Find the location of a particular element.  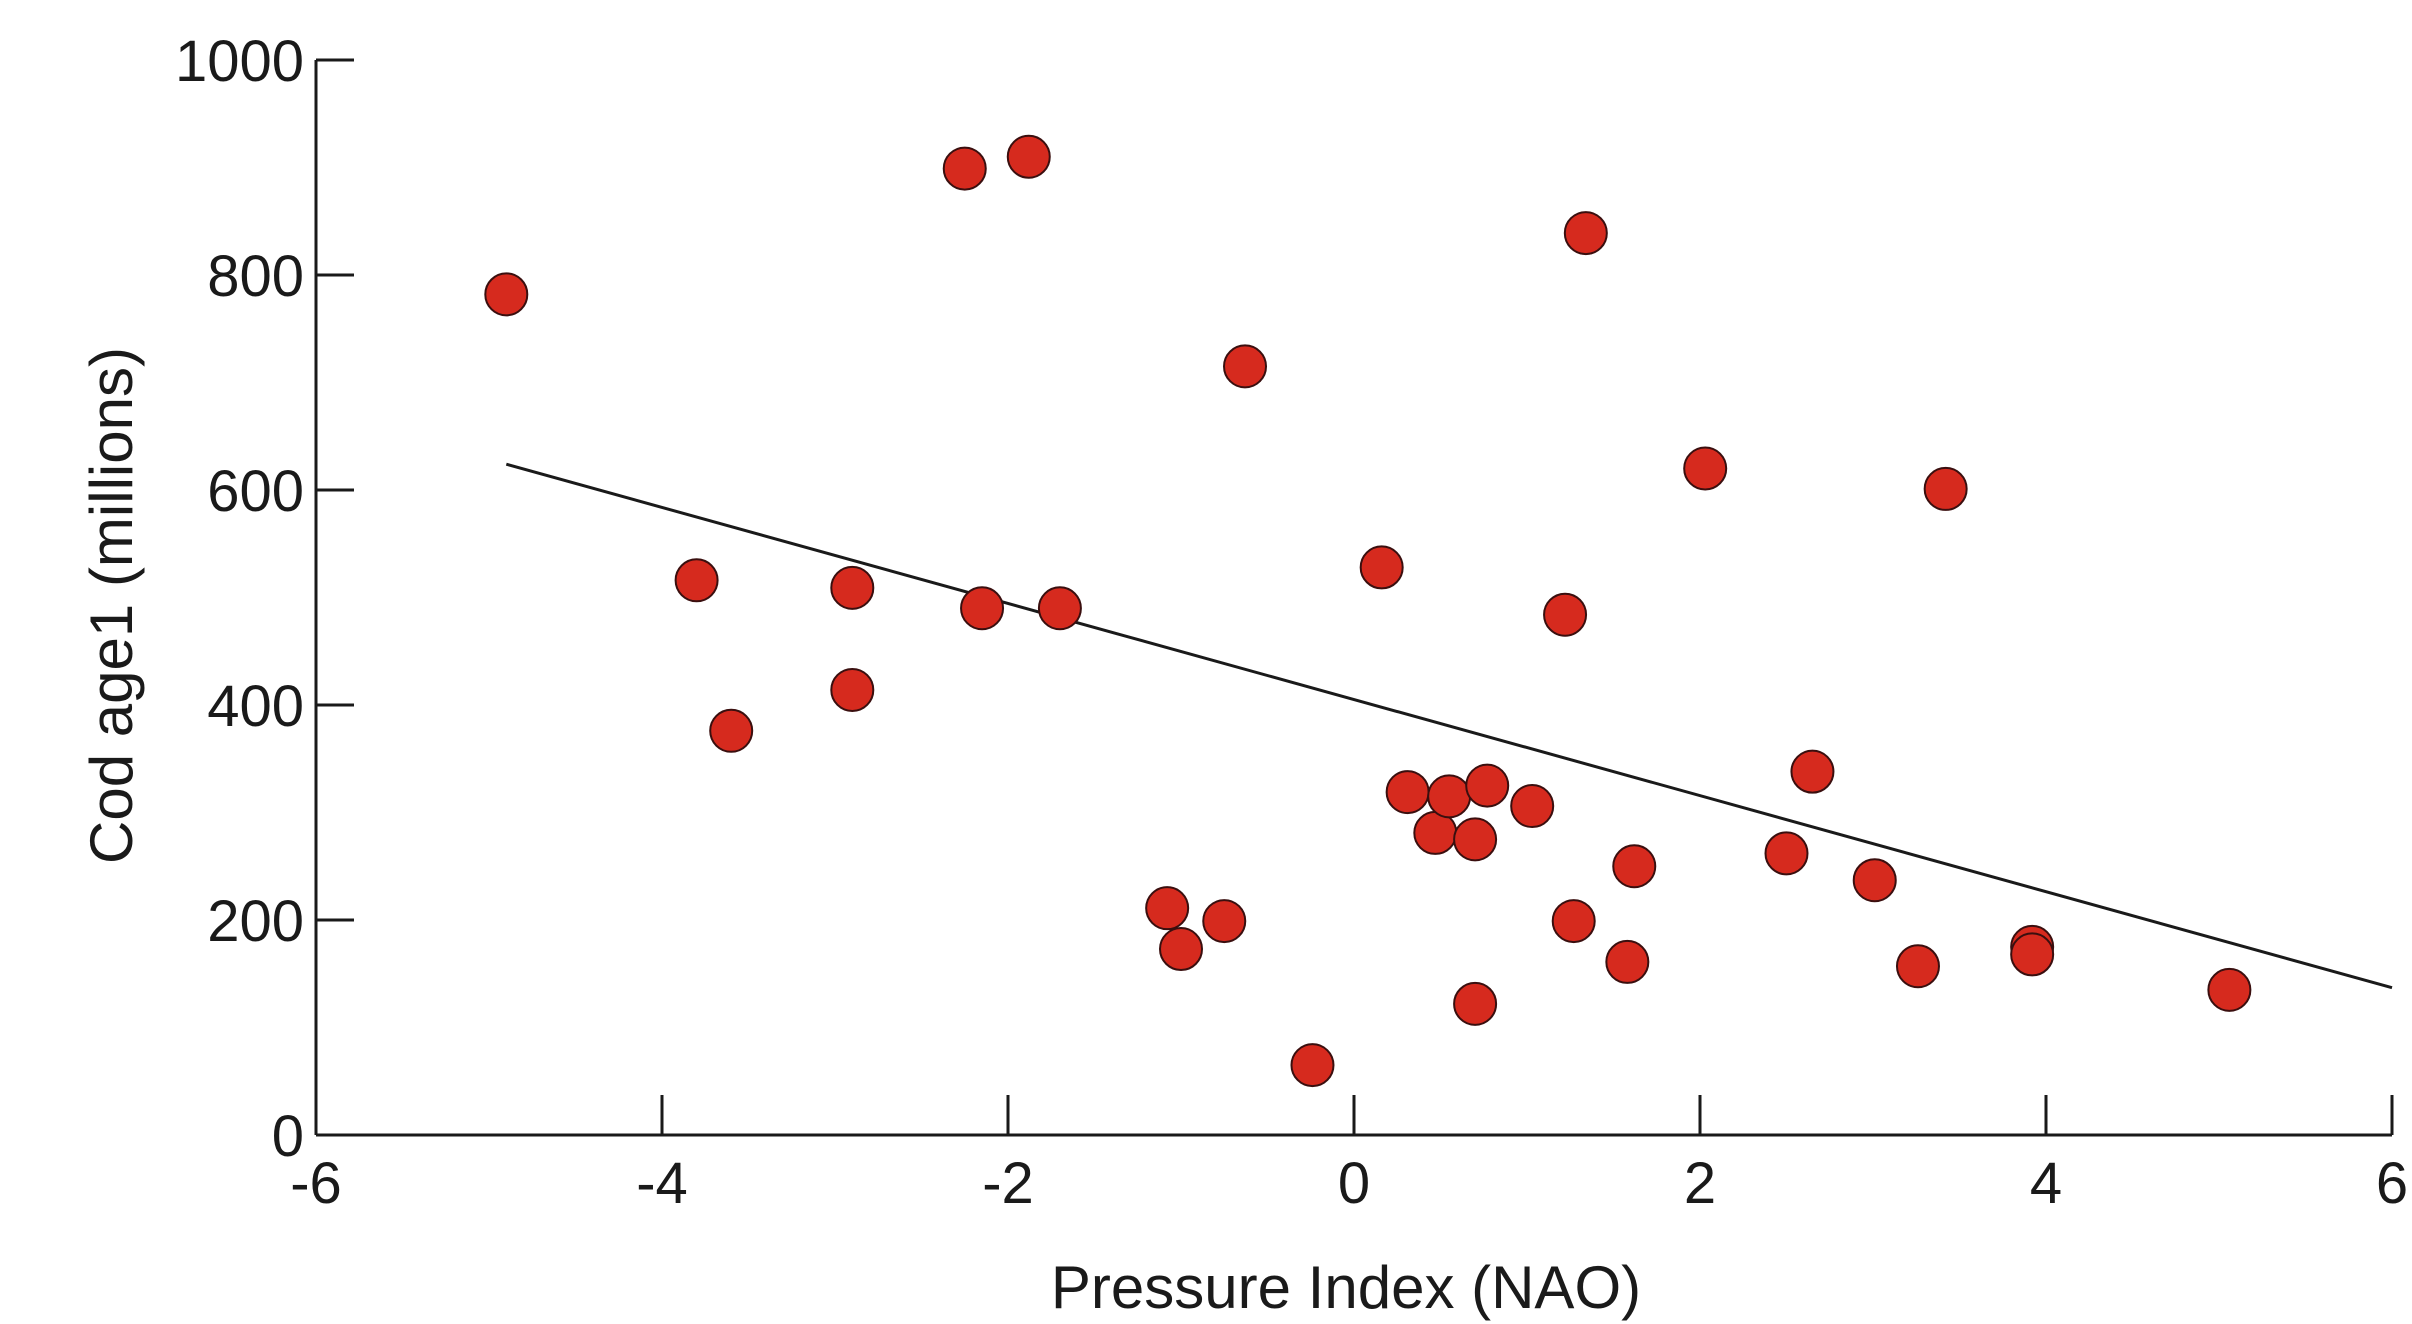

x-tick-label: 4 is located at coordinates (2046, 1183).